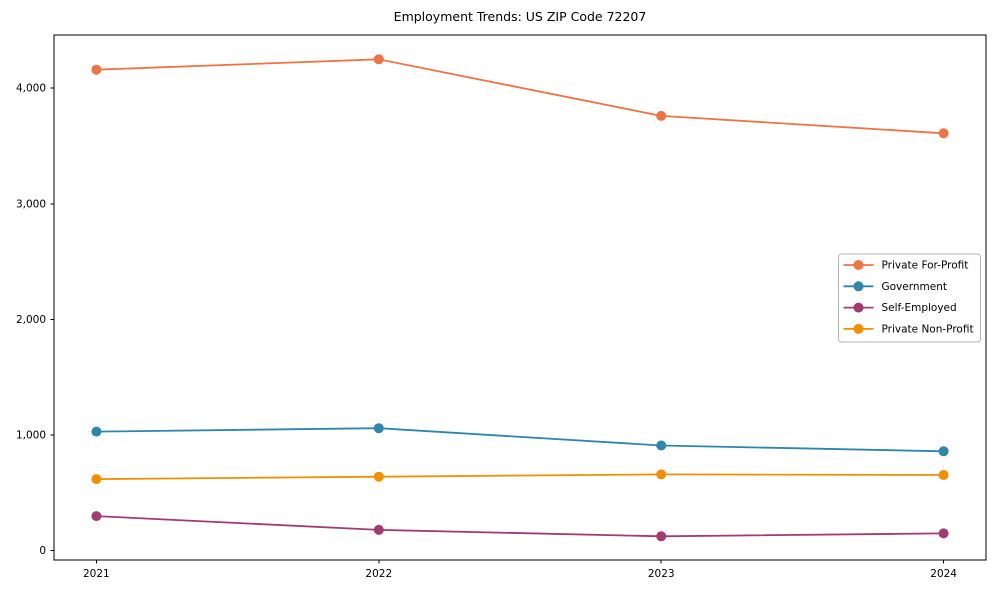 The width and height of the screenshot is (1000, 600). What do you see at coordinates (661, 574) in the screenshot?
I see `x-axis-tick-label: 2023` at bounding box center [661, 574].